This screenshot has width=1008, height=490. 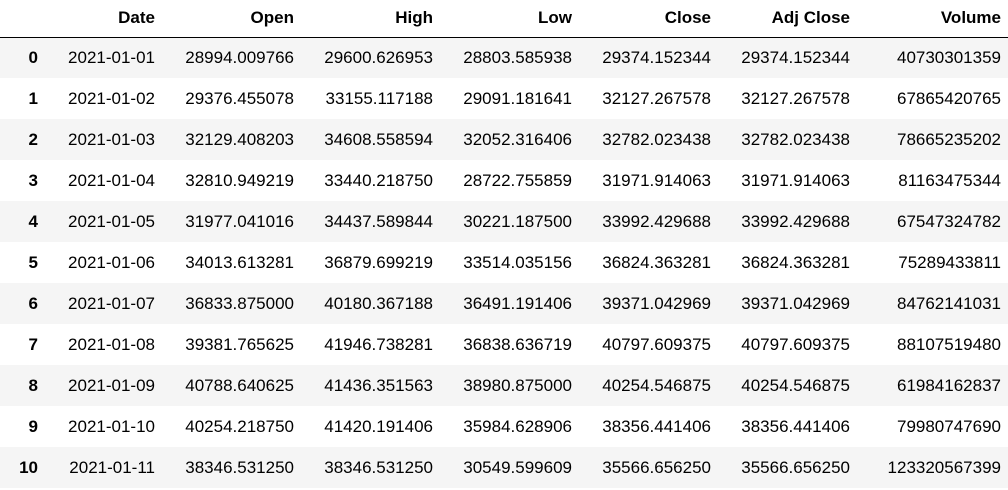 What do you see at coordinates (509, 19) in the screenshot?
I see `column-header-low: Low` at bounding box center [509, 19].